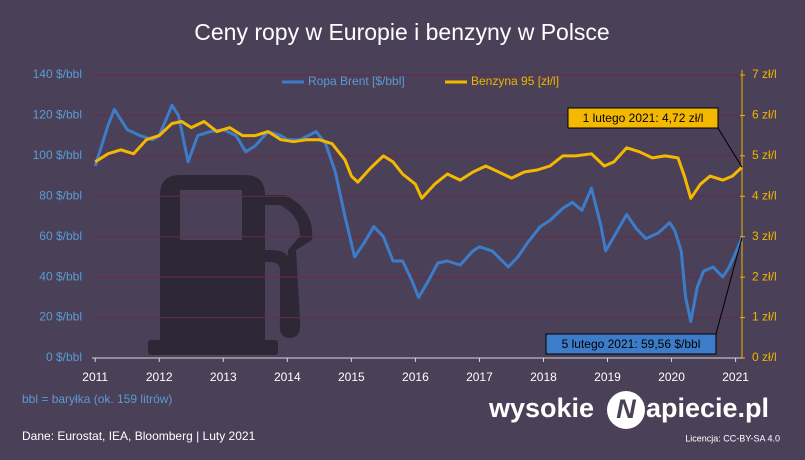  Describe the element at coordinates (541, 408) in the screenshot. I see `logo-text: wysokie` at that location.